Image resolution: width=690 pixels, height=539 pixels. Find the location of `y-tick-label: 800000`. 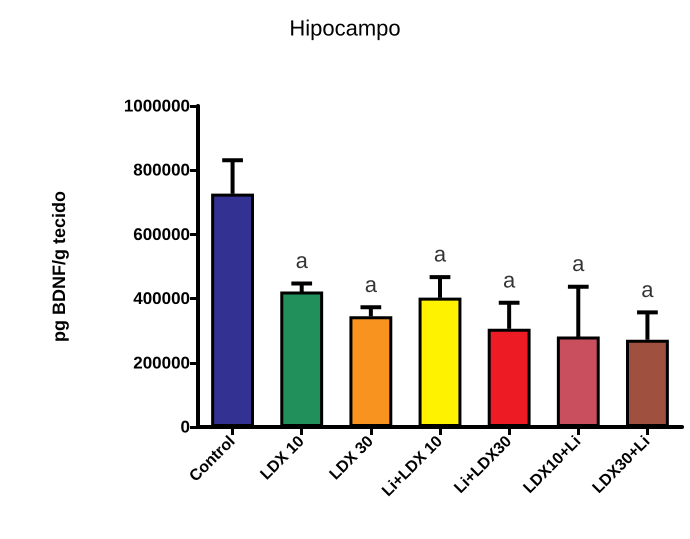

y-tick-label: 800000 is located at coordinates (161, 170).